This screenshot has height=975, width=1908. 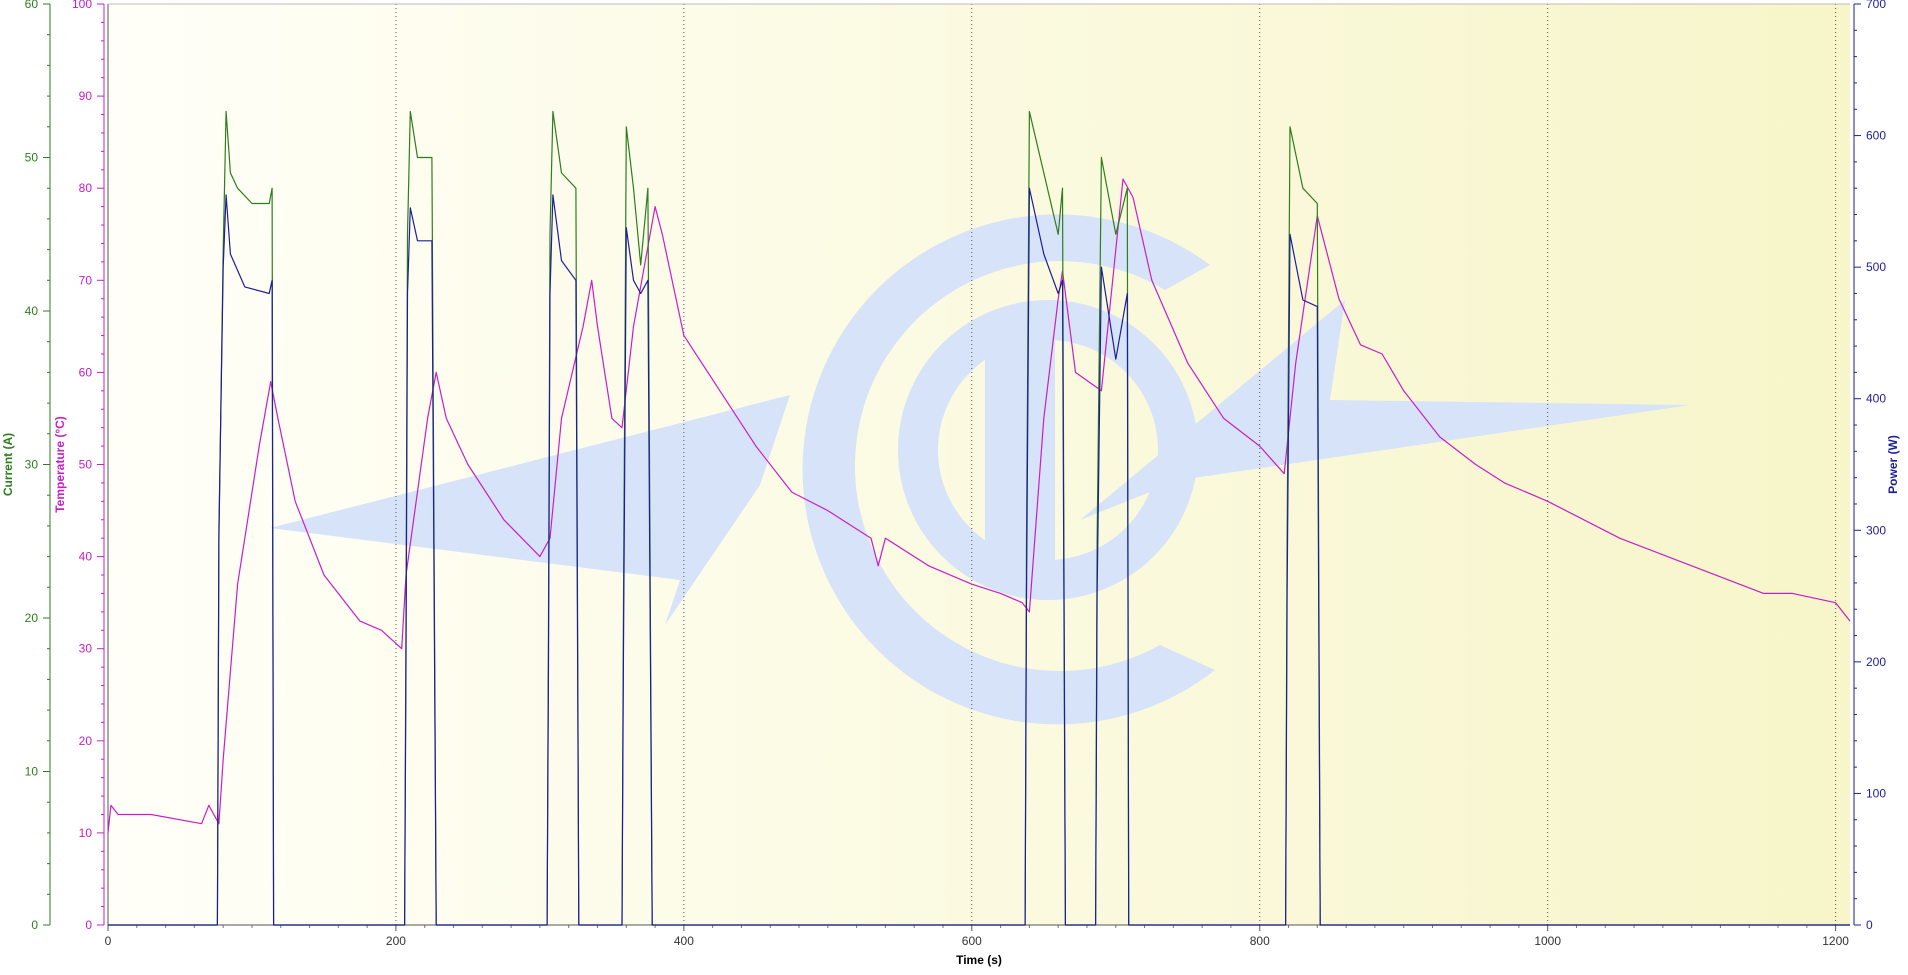 I want to click on power-tick-label: 100, so click(x=1876, y=793).